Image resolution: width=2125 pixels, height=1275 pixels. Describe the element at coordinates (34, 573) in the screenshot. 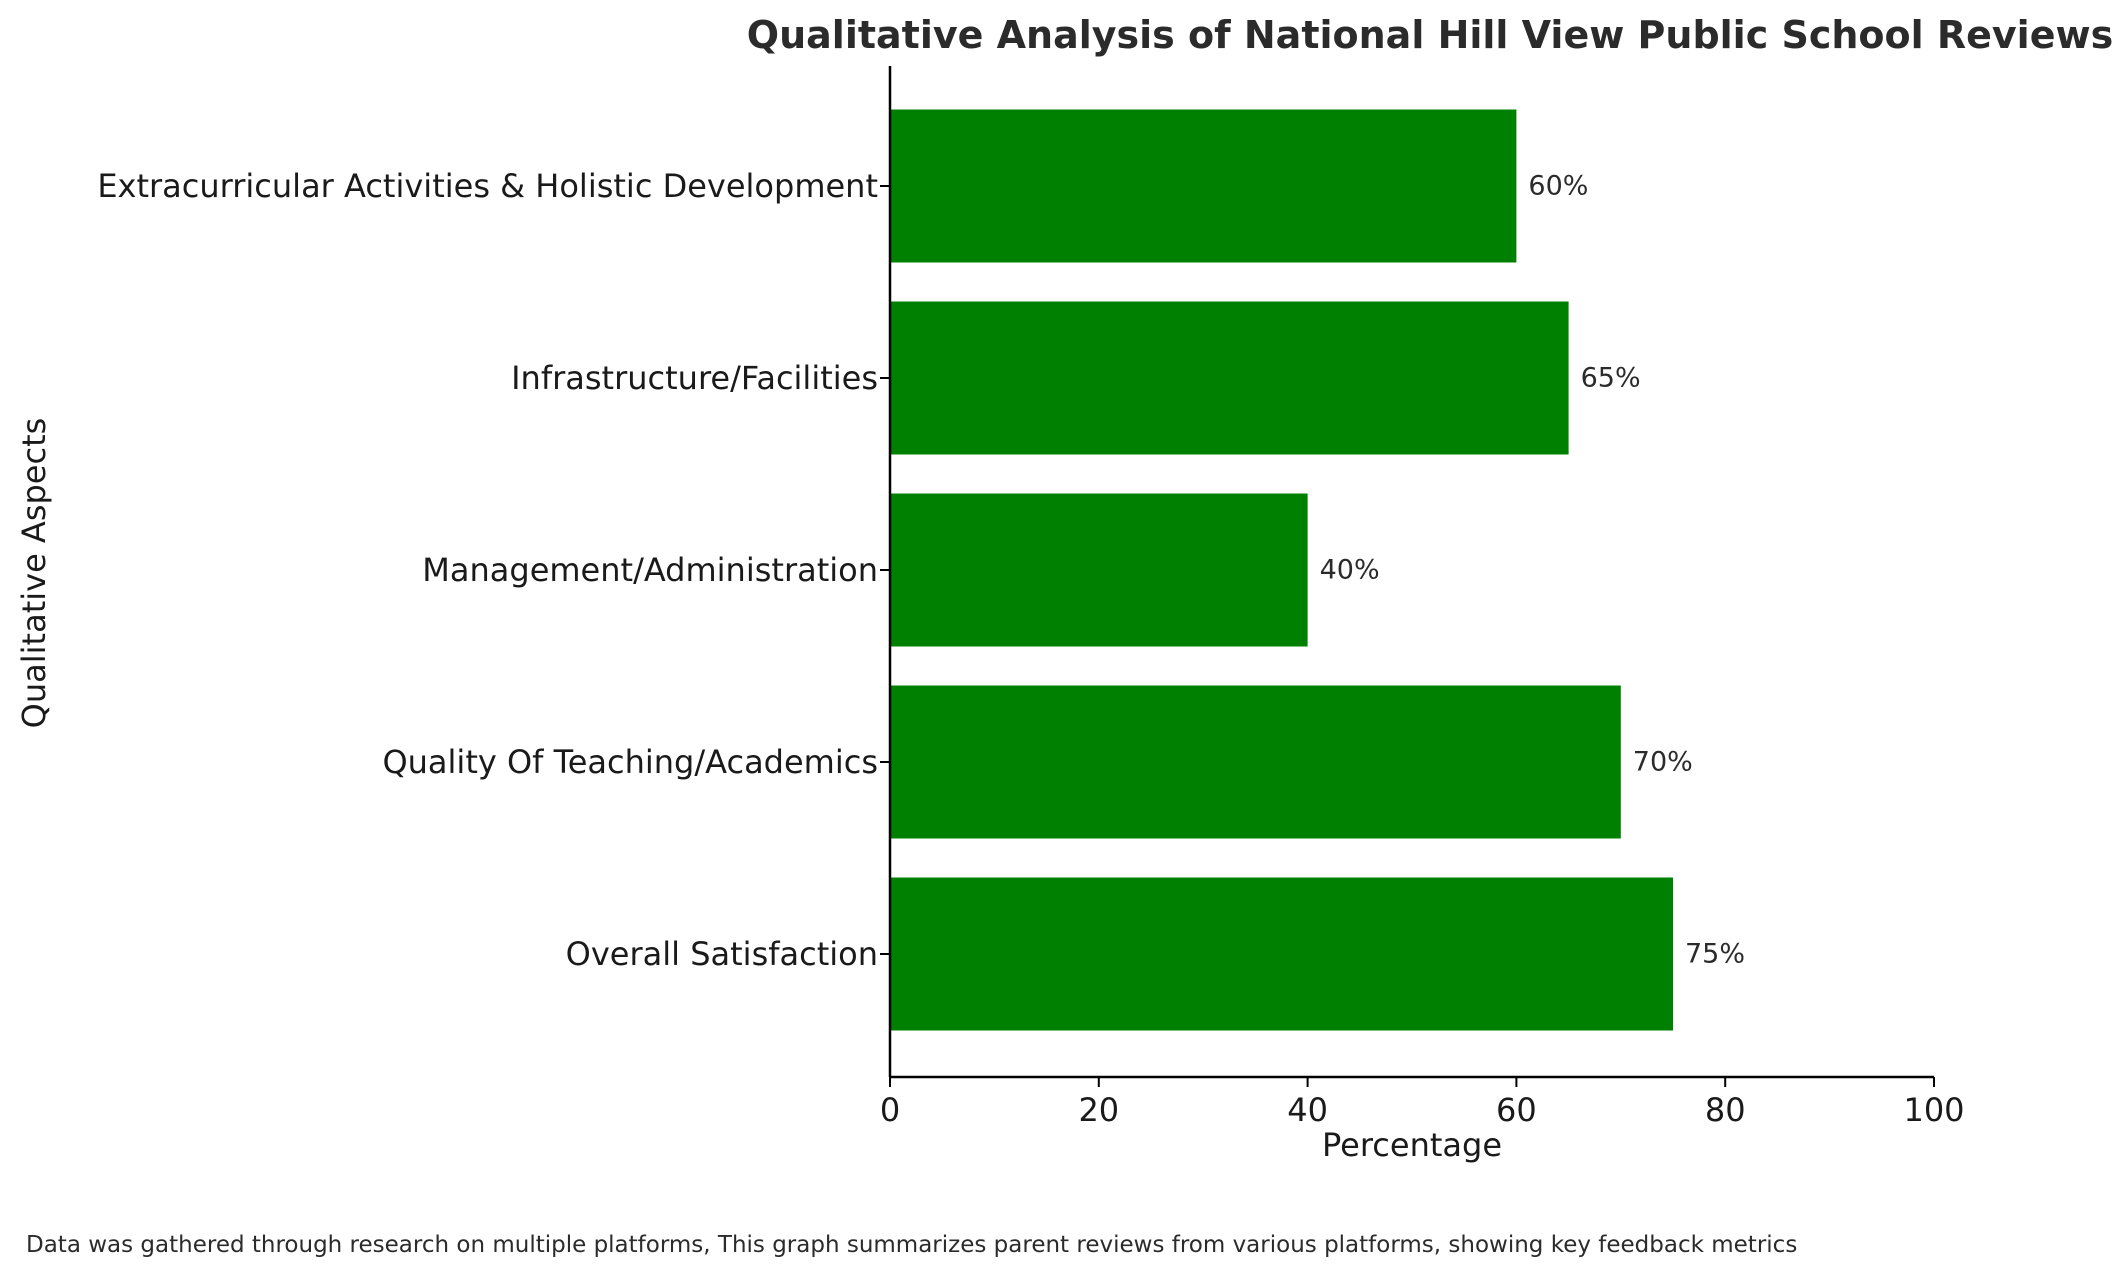

I see `y-axis-label: Qualitative Aspects` at that location.